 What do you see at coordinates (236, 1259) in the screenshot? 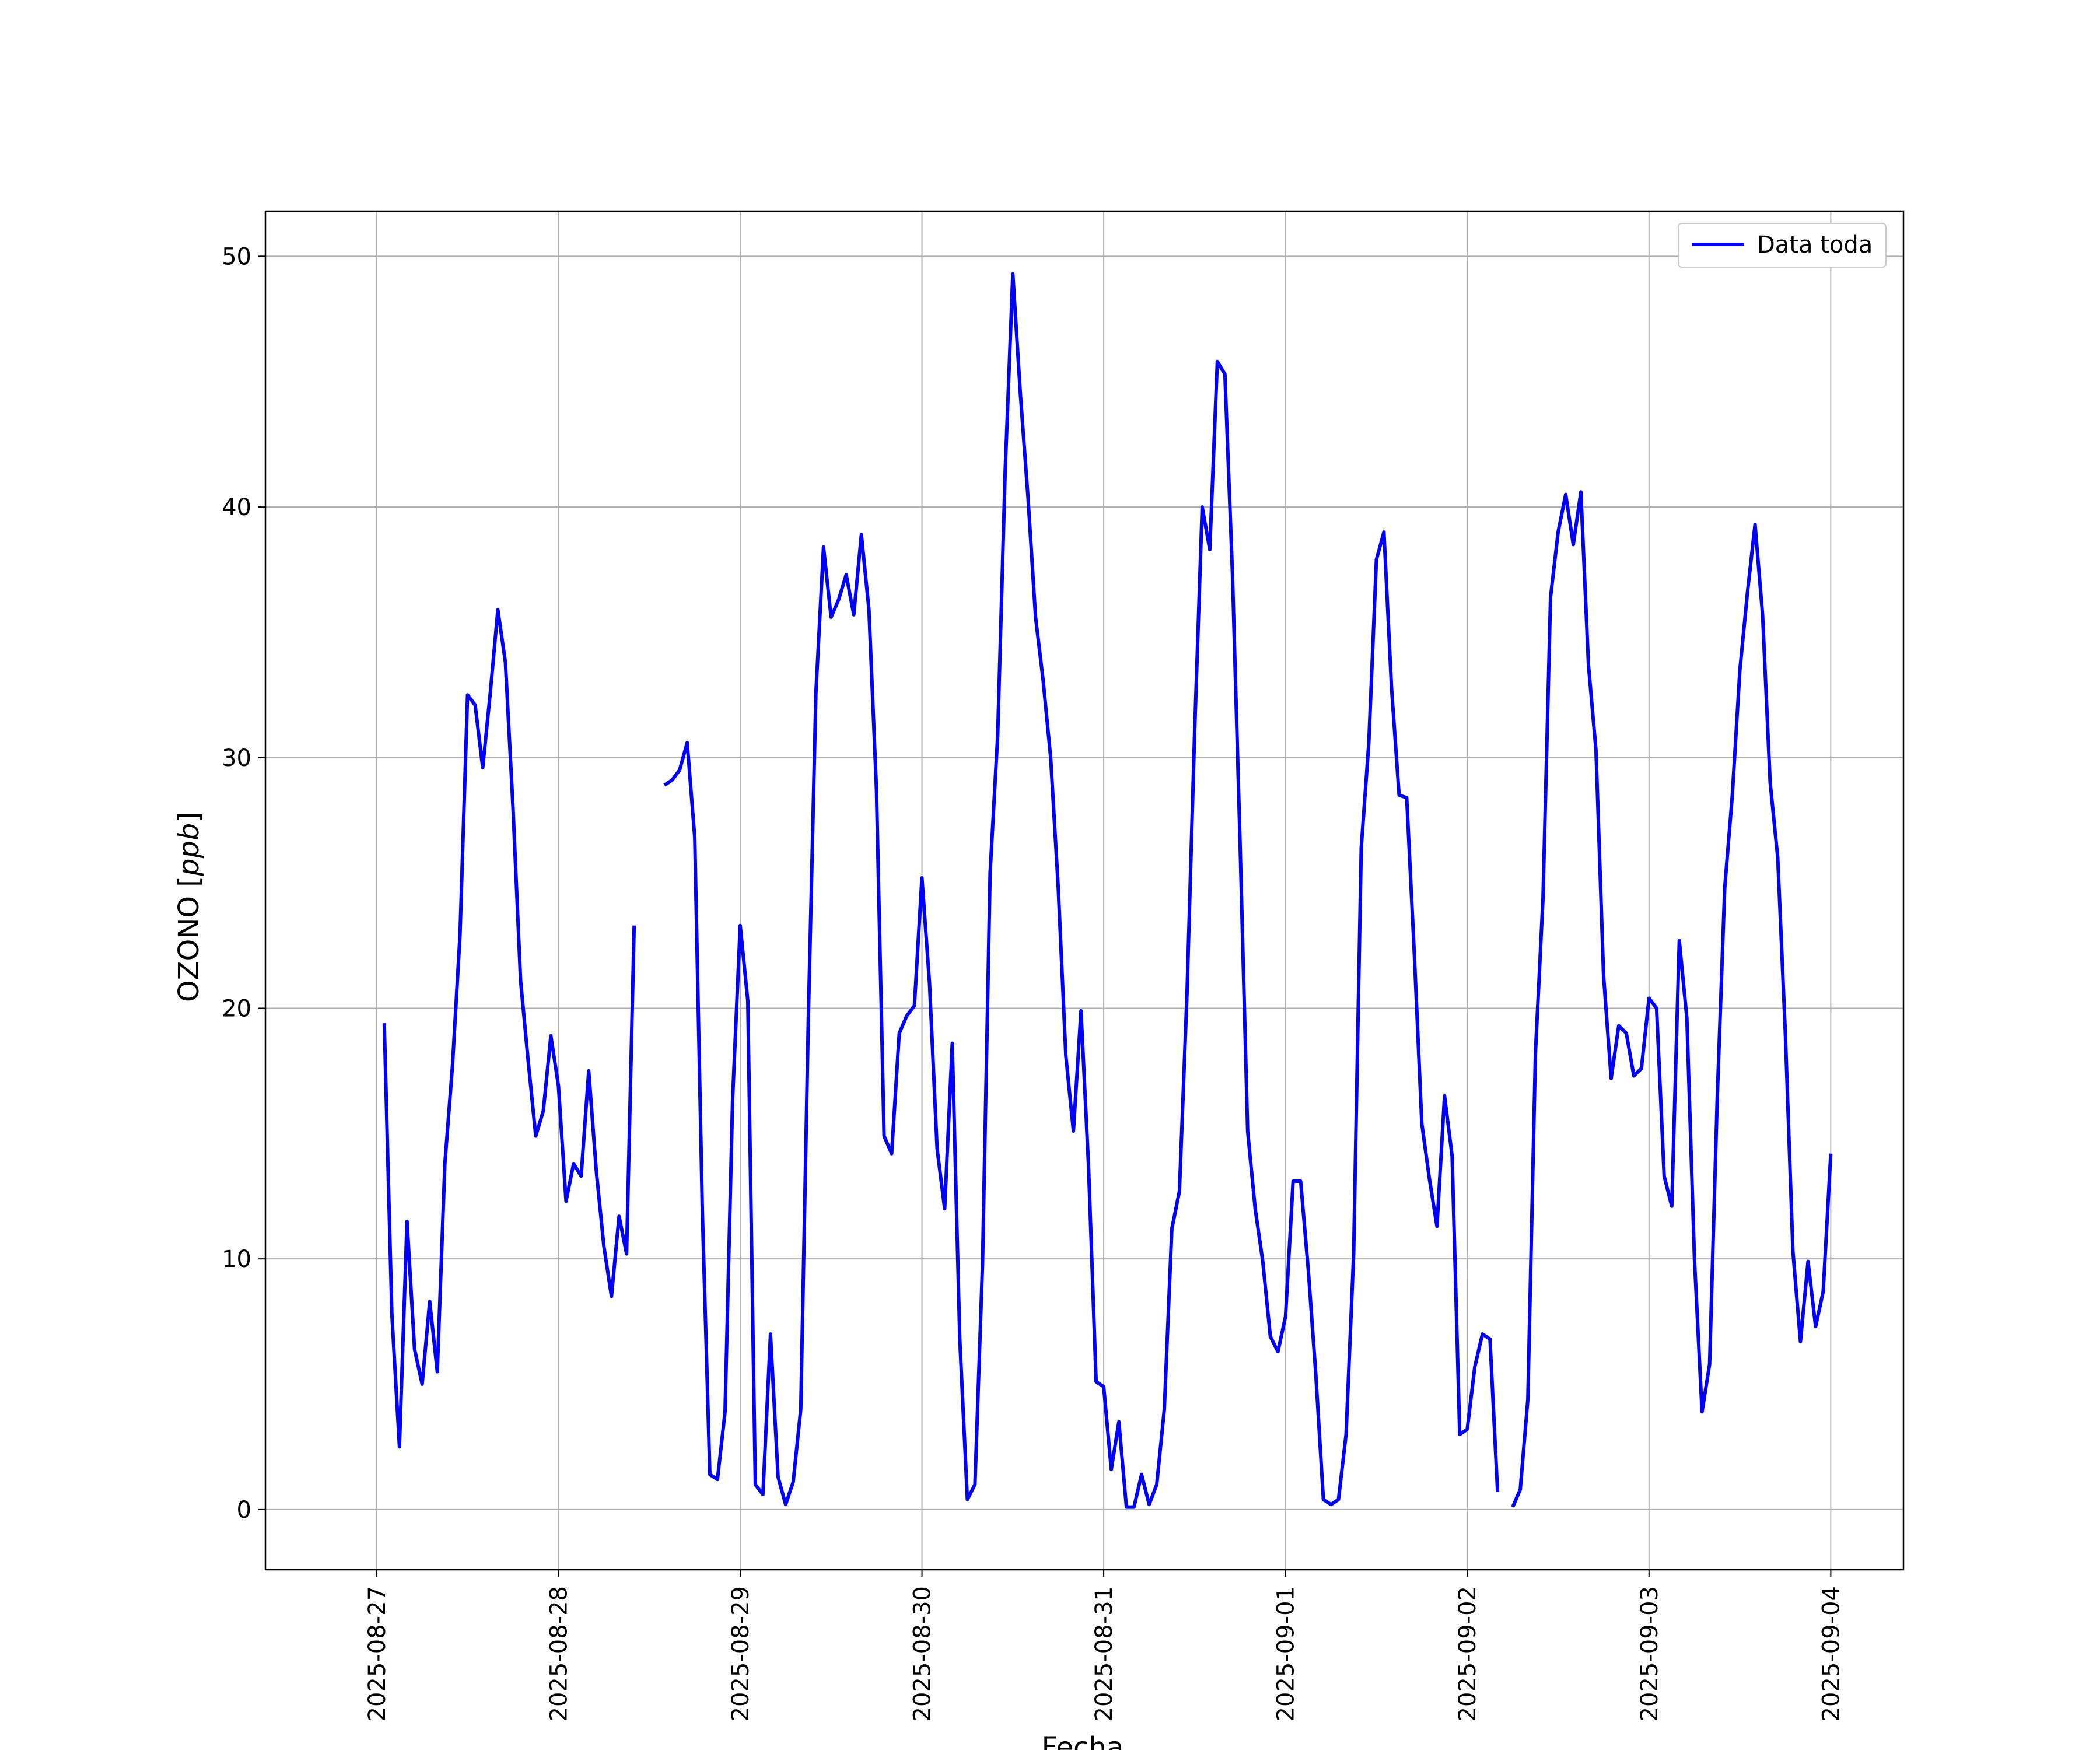
I see `y-tick-label: 10` at bounding box center [236, 1259].